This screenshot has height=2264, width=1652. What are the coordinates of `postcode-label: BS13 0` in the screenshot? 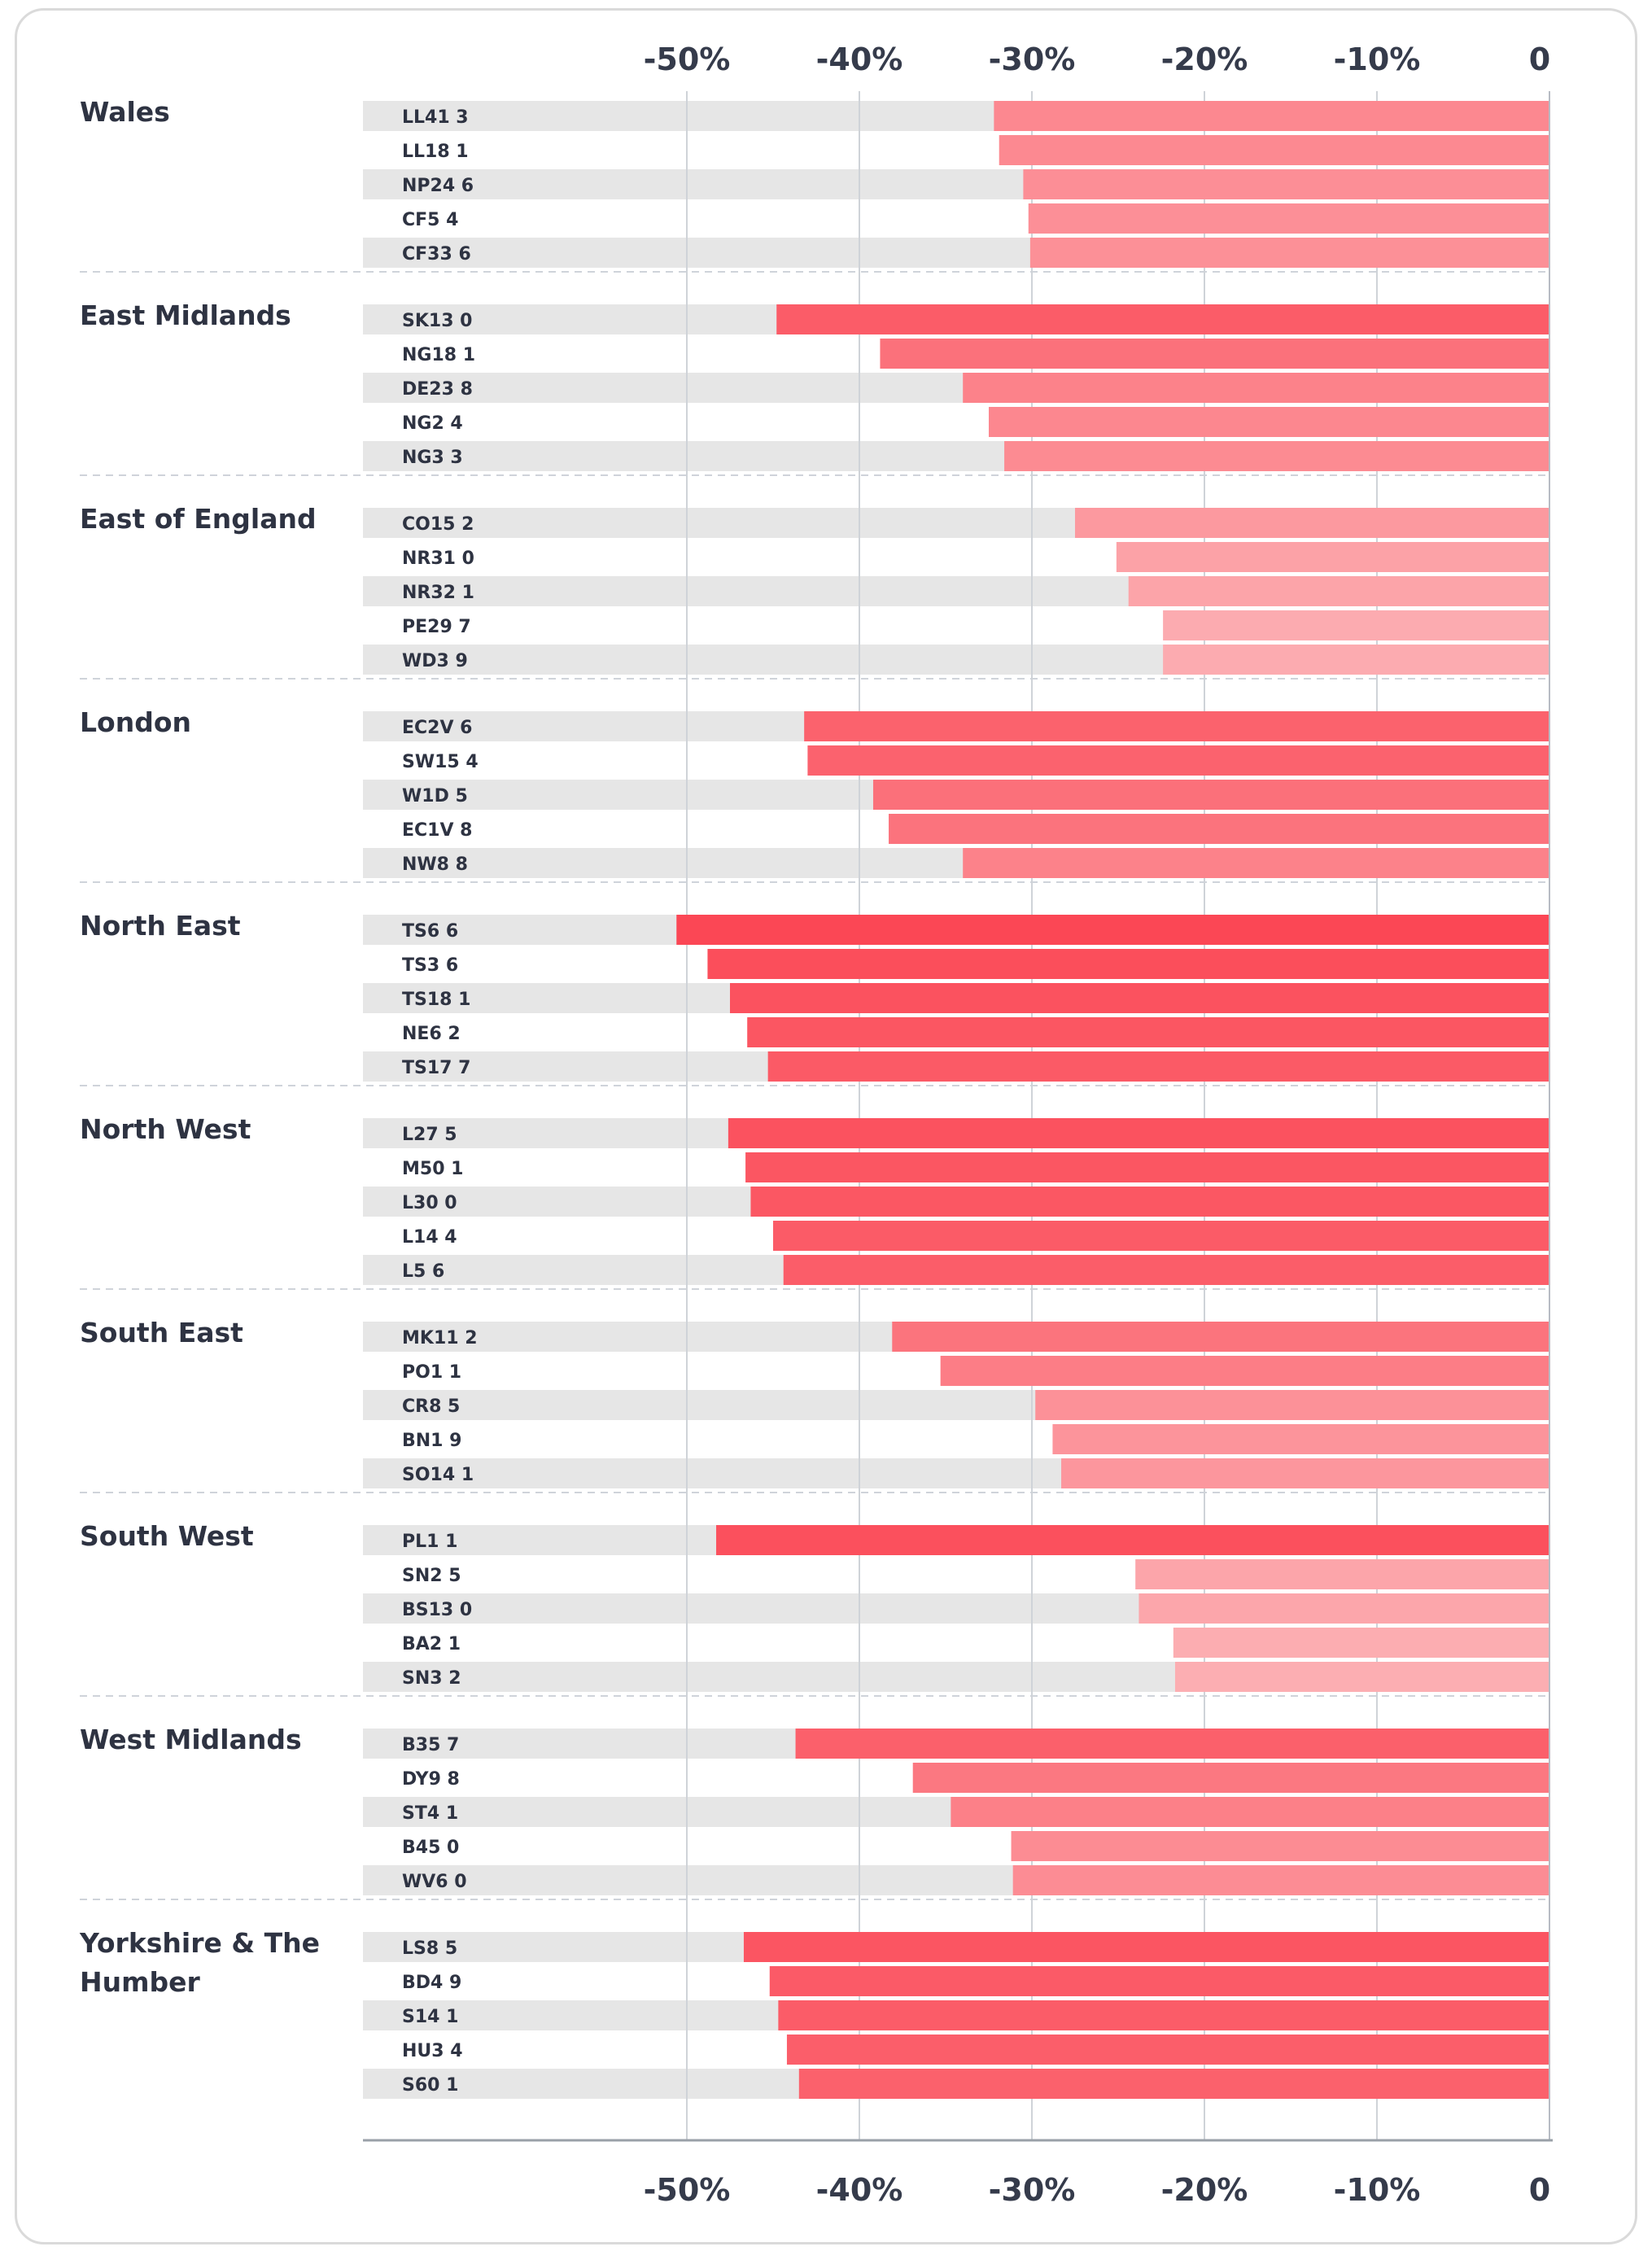 It's located at (437, 1610).